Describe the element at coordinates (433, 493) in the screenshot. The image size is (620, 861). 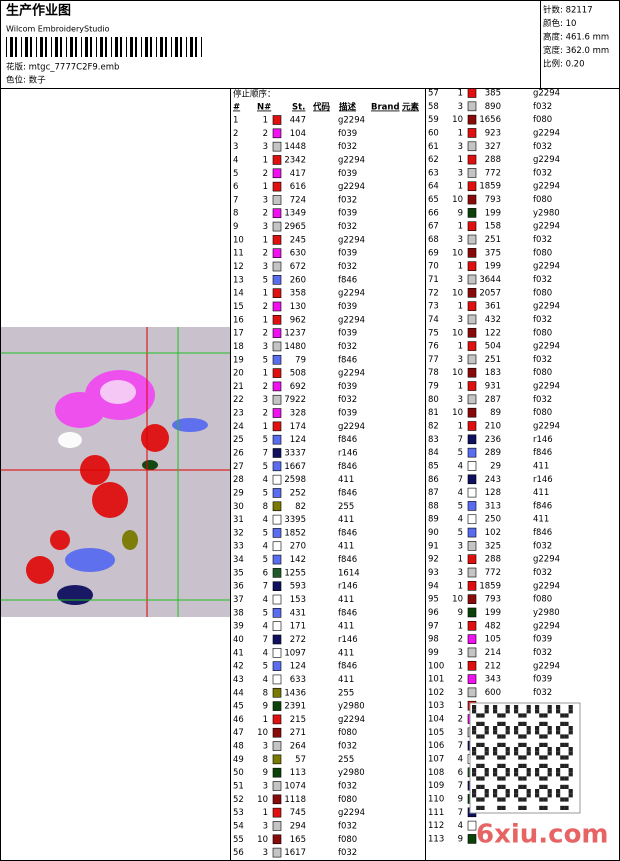
I see `row-number: 87` at that location.